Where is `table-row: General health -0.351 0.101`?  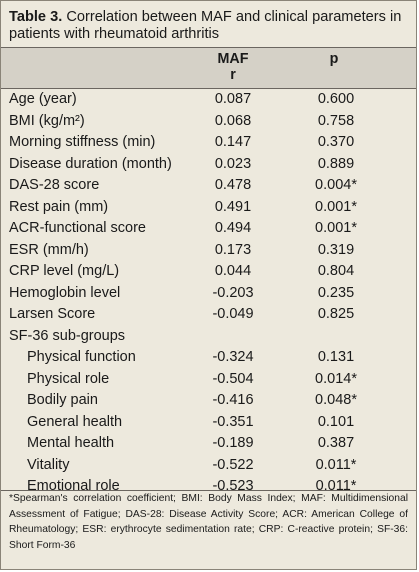
table-row: General health -0.351 0.101 is located at coordinates (208, 423).